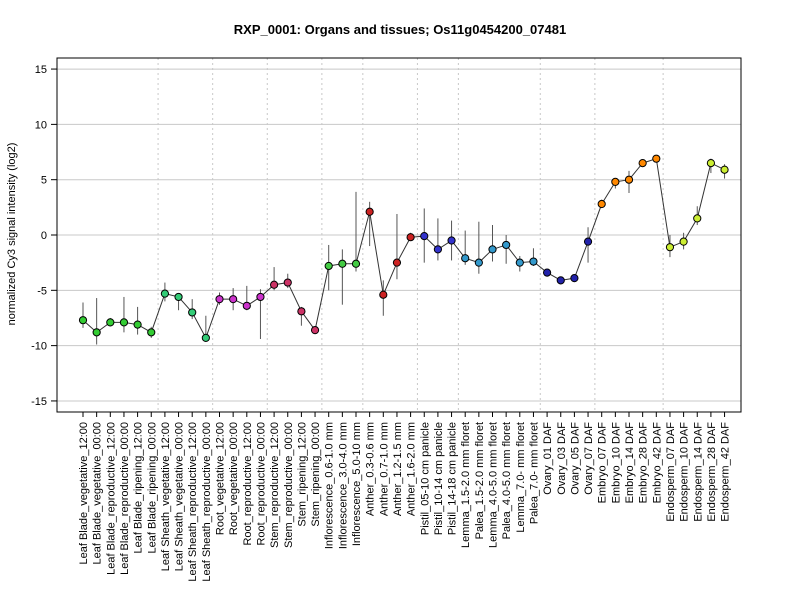 This screenshot has width=800, height=600. What do you see at coordinates (494, 485) in the screenshot?
I see `x-tick-label: Lemma_4.0-5.0 mm floret` at bounding box center [494, 485].